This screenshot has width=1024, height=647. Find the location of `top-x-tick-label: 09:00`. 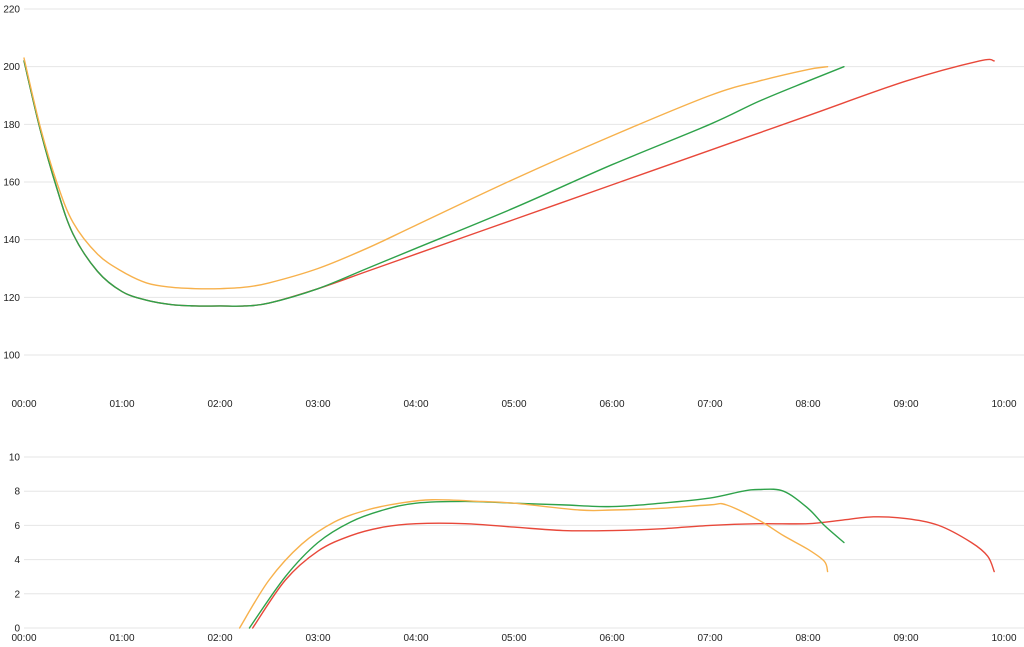

top-x-tick-label: 09:00 is located at coordinates (905, 404).